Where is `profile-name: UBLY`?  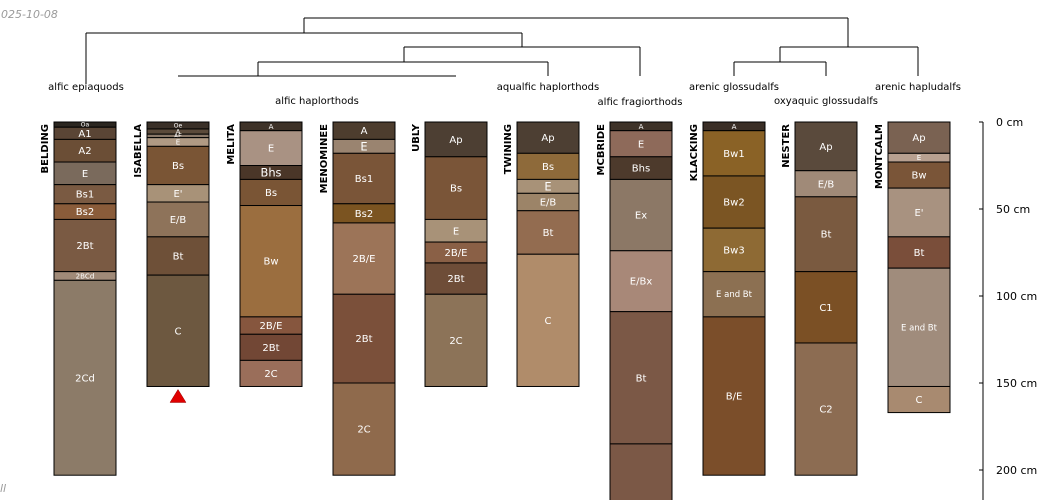 profile-name: UBLY is located at coordinates (416, 137).